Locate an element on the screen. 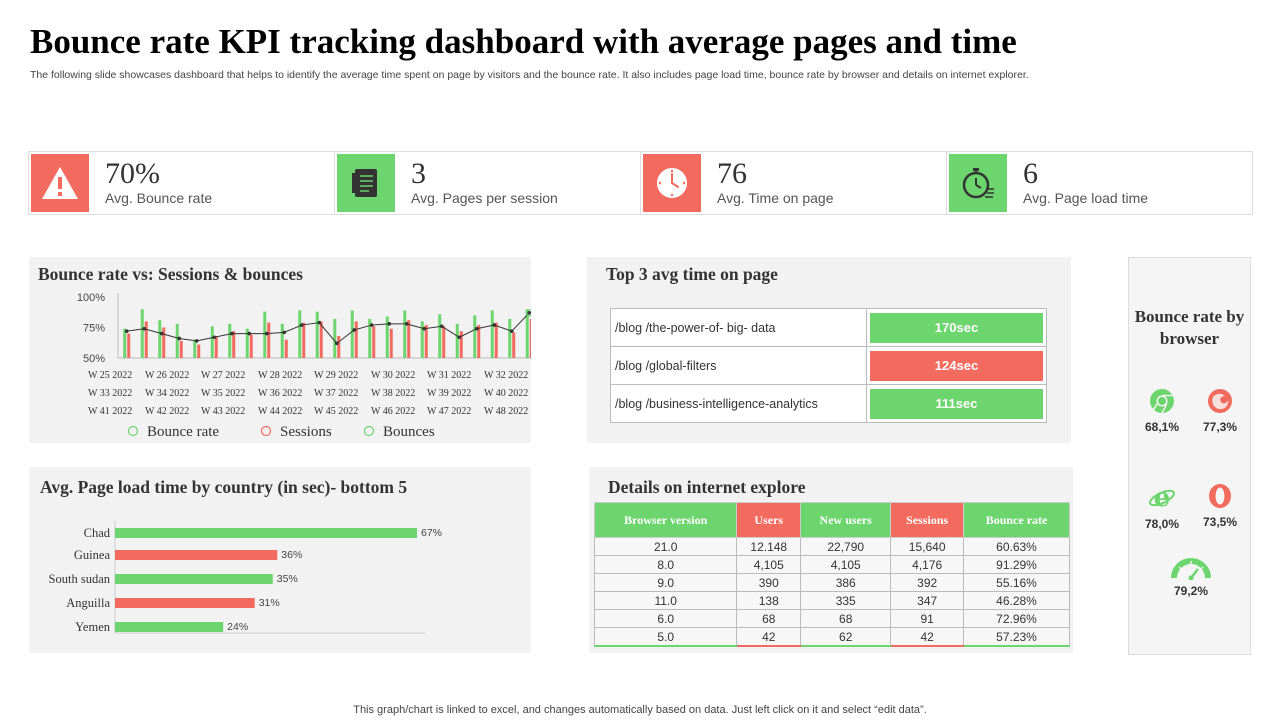  x-tick-label: W 25 2022 is located at coordinates (110, 375).